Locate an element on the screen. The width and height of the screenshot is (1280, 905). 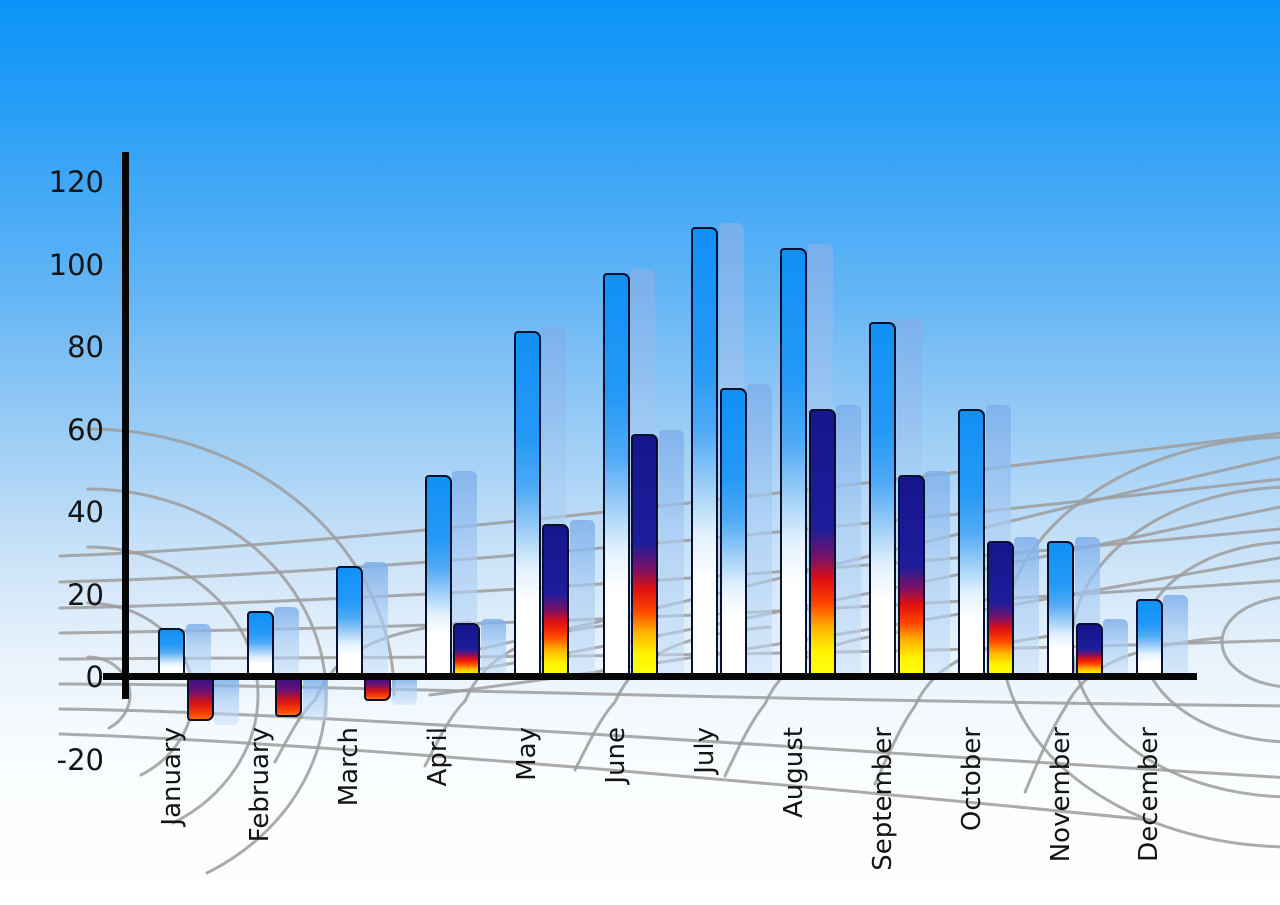
y-axis-label-80: 80 is located at coordinates (85, 347).